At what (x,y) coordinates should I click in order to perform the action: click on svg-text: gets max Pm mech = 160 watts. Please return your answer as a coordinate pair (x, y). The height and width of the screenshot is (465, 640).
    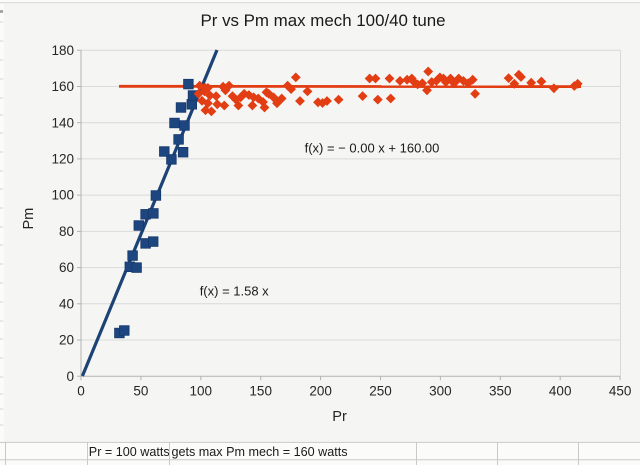
    Looking at the image, I should click on (260, 452).